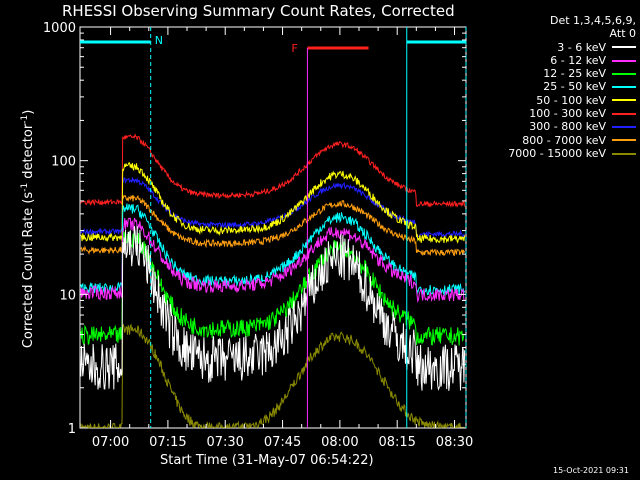 The image size is (640, 480). What do you see at coordinates (63, 162) in the screenshot?
I see `y-tick-label: 100` at bounding box center [63, 162].